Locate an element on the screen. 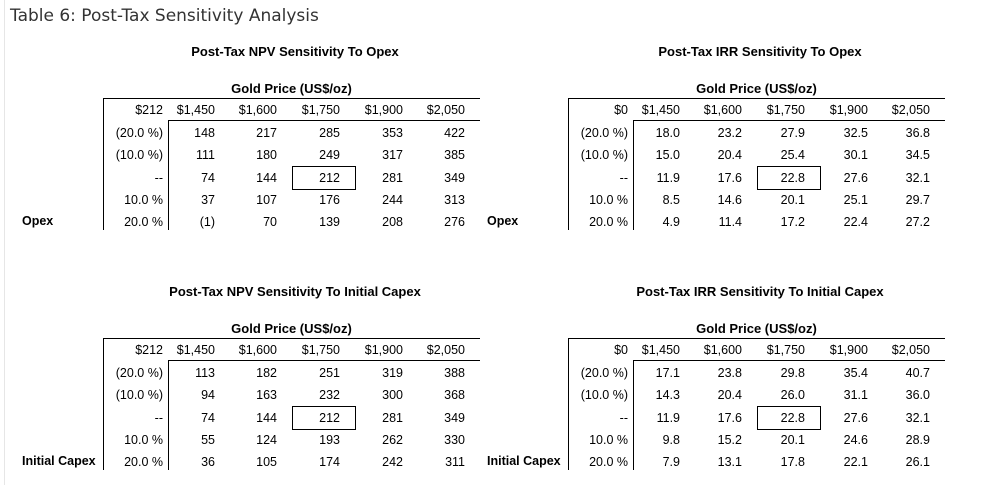  header-rule is located at coordinates (324, 360).